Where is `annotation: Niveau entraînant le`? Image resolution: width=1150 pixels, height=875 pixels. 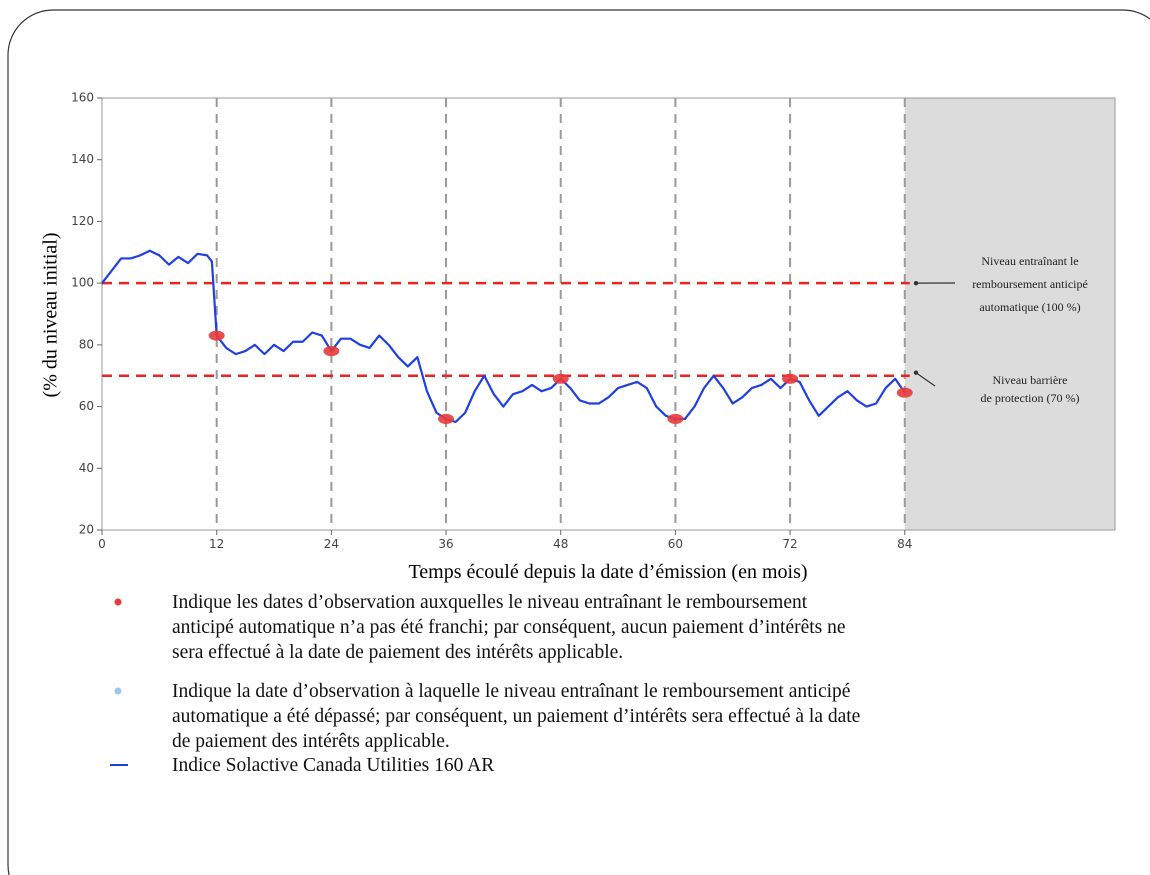 annotation: Niveau entraînant le is located at coordinates (1029, 261).